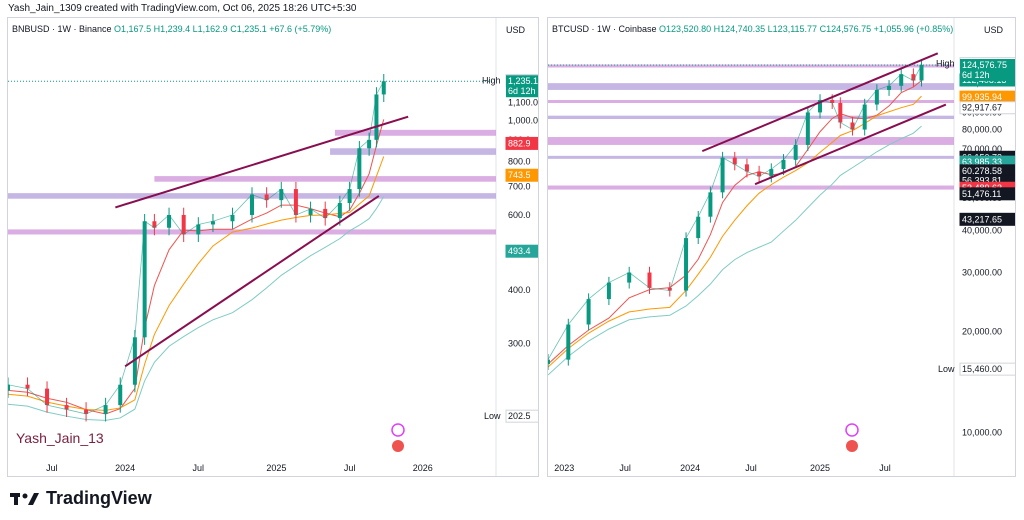 The width and height of the screenshot is (1024, 520). I want to click on bnb-currency-button: USD, so click(516, 30).